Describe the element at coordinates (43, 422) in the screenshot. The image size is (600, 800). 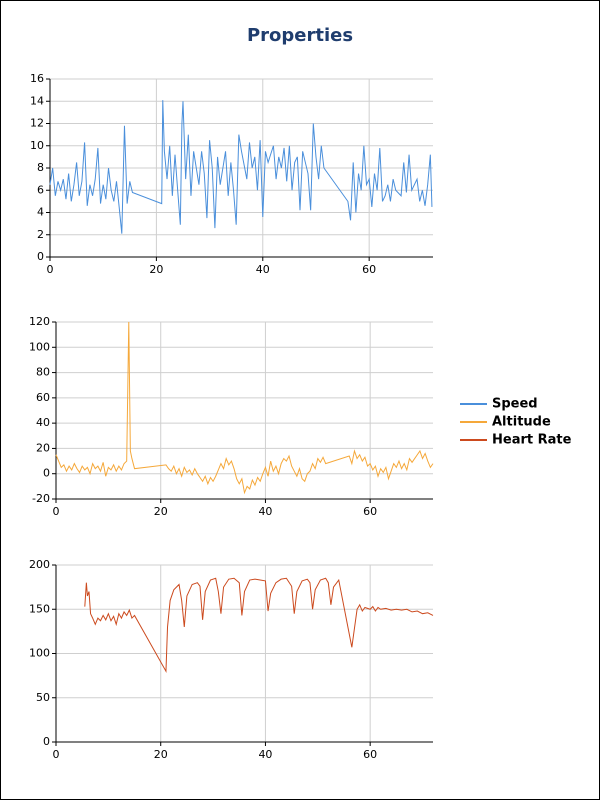
I see `y-tick-label: 40` at that location.